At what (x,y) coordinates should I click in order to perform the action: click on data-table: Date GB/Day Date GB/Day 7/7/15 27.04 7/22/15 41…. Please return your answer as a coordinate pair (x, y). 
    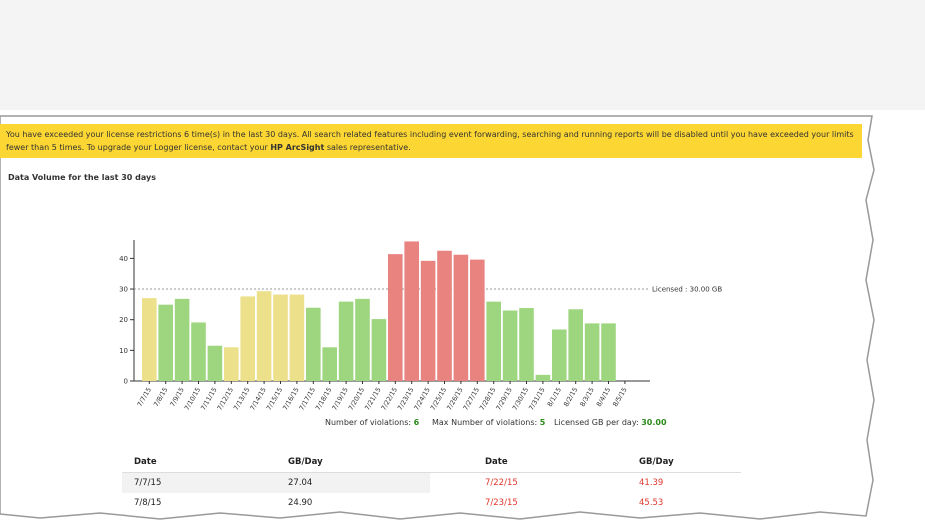
    Looking at the image, I should click on (431, 482).